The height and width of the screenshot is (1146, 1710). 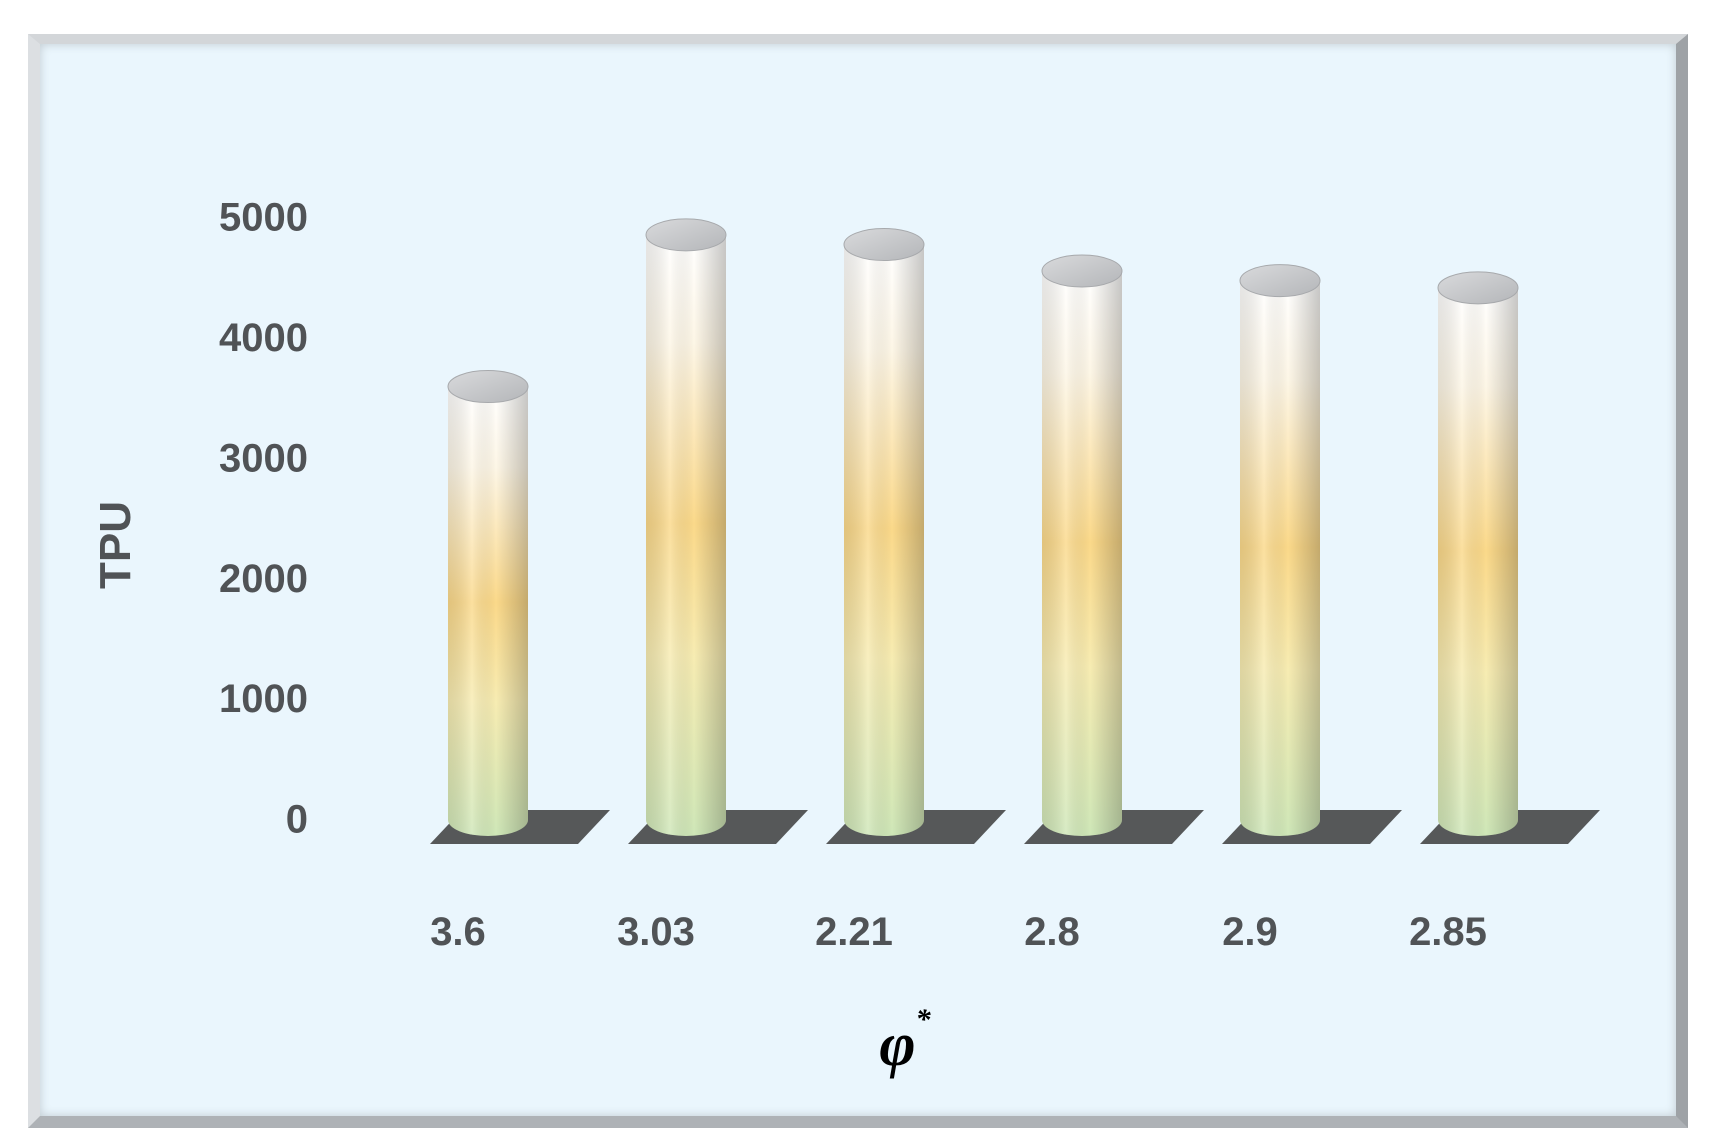 I want to click on y-axis-title: TPU, so click(x=115, y=545).